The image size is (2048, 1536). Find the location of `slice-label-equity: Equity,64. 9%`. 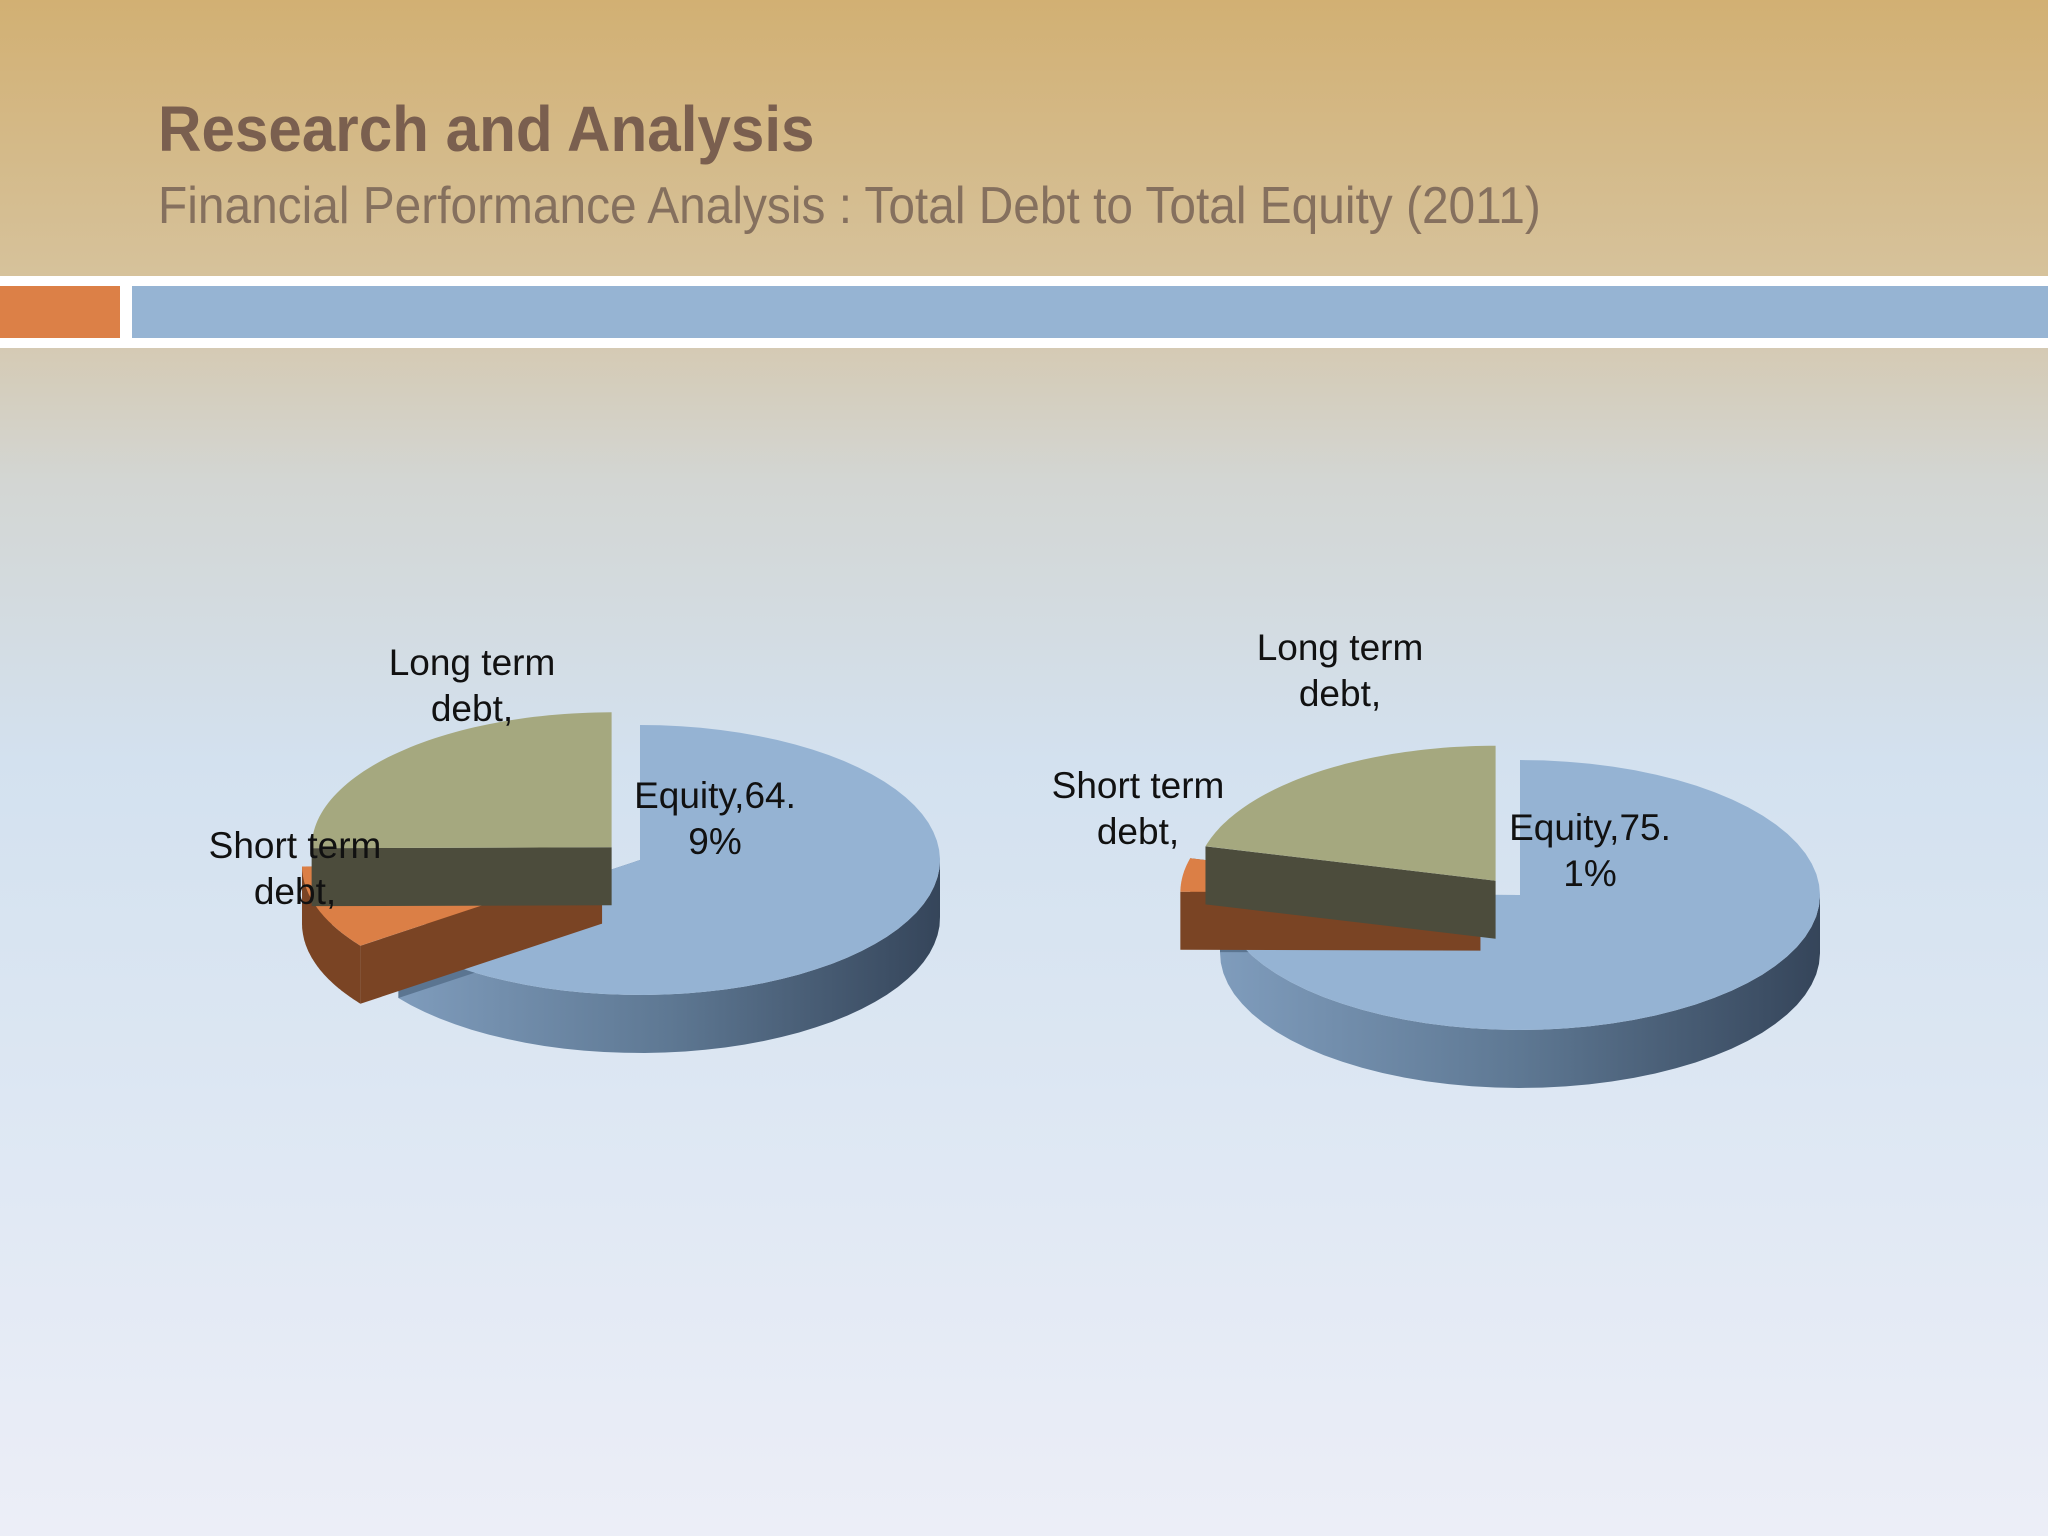

slice-label-equity: Equity,64. 9% is located at coordinates (715, 818).